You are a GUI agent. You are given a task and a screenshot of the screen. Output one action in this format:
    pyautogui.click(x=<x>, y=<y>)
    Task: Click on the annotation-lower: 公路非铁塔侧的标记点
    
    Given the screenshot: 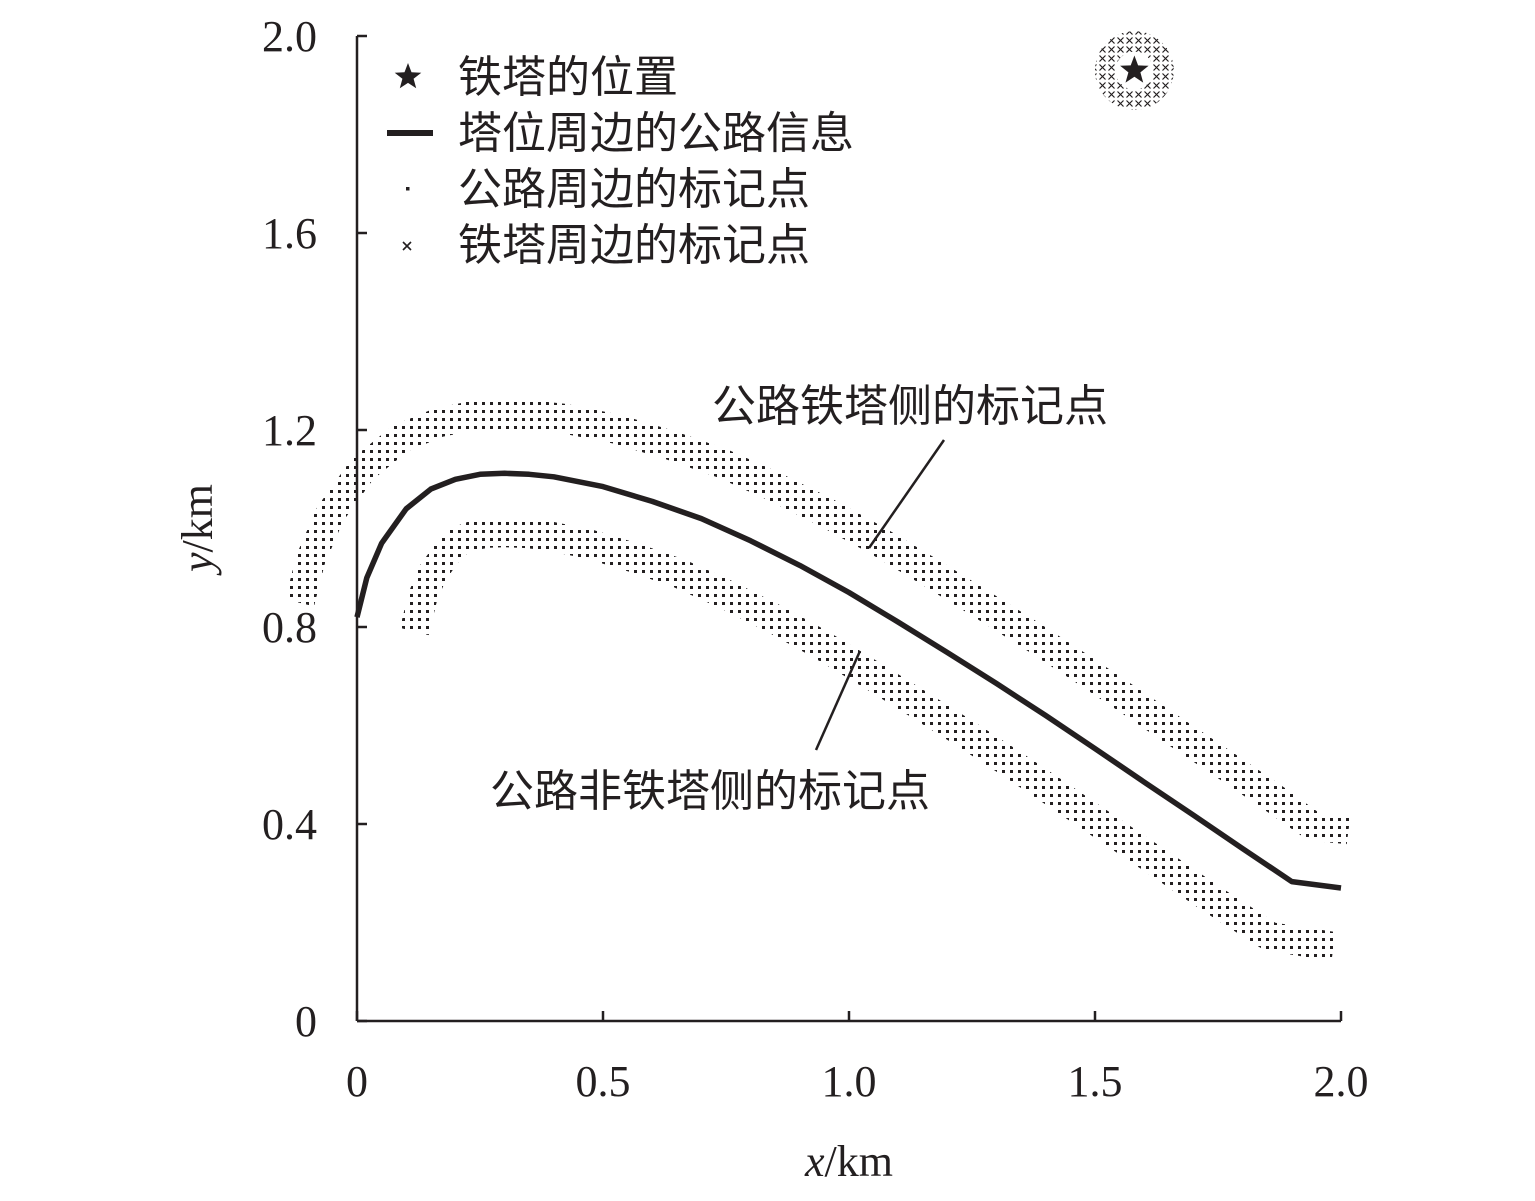 What is the action you would take?
    pyautogui.click(x=710, y=791)
    